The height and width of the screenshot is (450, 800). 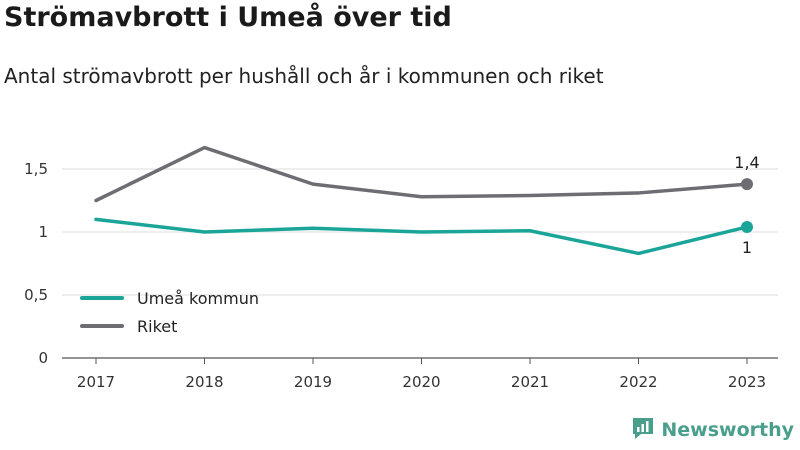 What do you see at coordinates (96, 382) in the screenshot?
I see `x-tick-label: 2017` at bounding box center [96, 382].